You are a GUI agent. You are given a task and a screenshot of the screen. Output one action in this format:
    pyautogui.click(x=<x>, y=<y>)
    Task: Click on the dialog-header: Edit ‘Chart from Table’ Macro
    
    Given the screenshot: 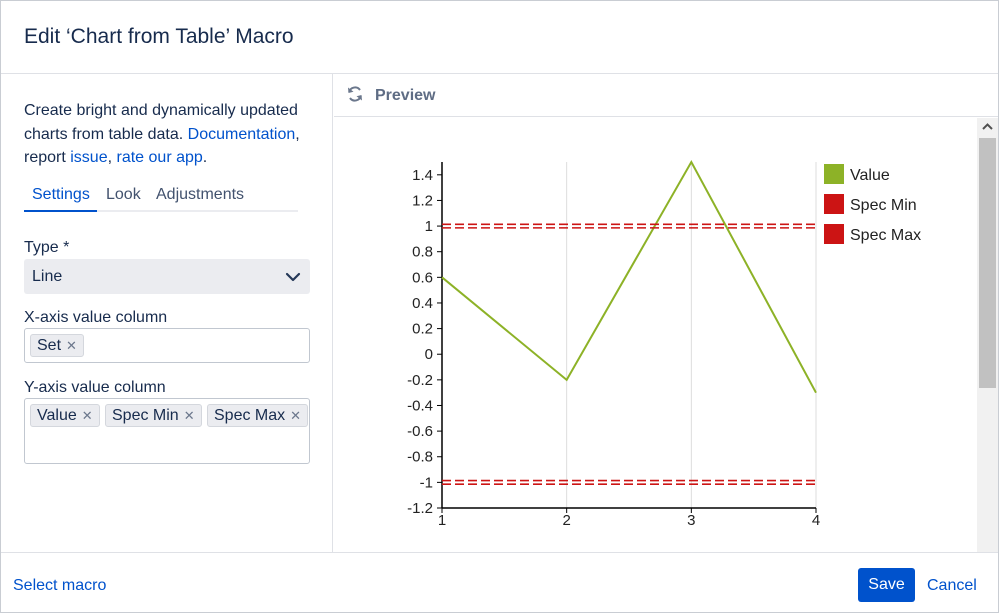 What is the action you would take?
    pyautogui.click(x=499, y=37)
    